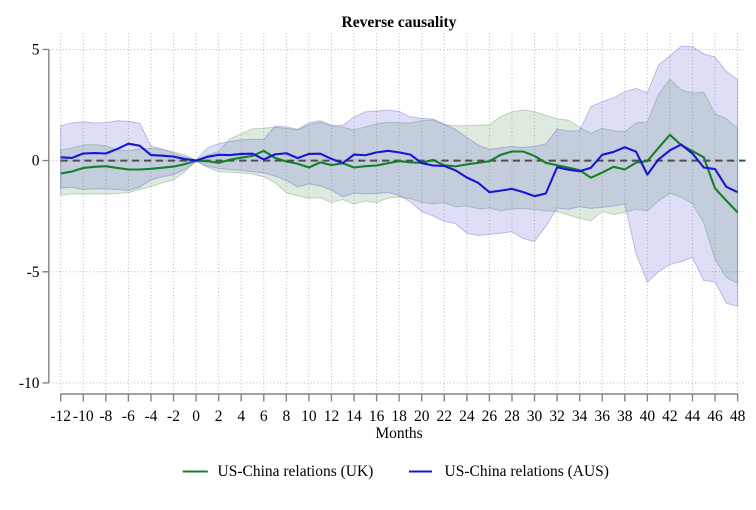 Image resolution: width=756 pixels, height=510 pixels. I want to click on svg-text: 4, so click(241, 416).